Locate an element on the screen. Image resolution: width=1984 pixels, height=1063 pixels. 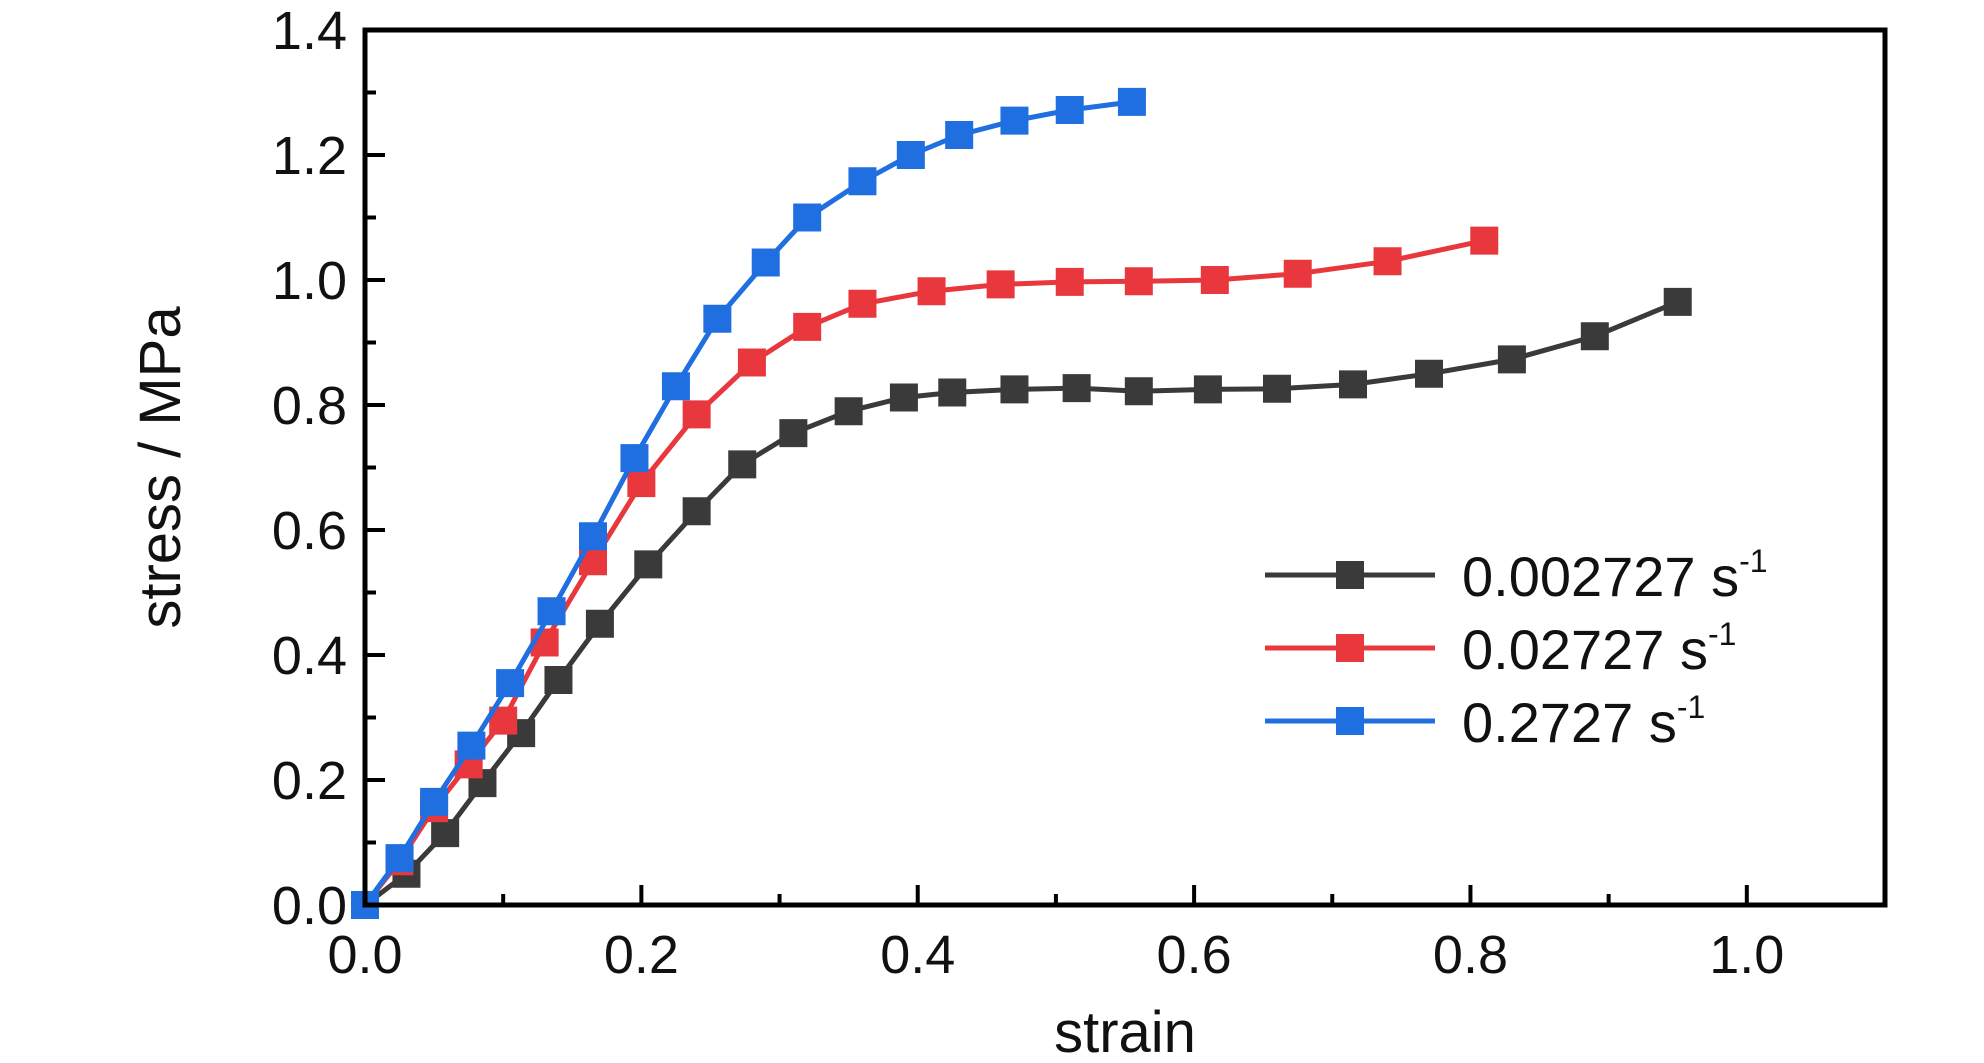
y-tick-label: 1.0 is located at coordinates (309, 281).